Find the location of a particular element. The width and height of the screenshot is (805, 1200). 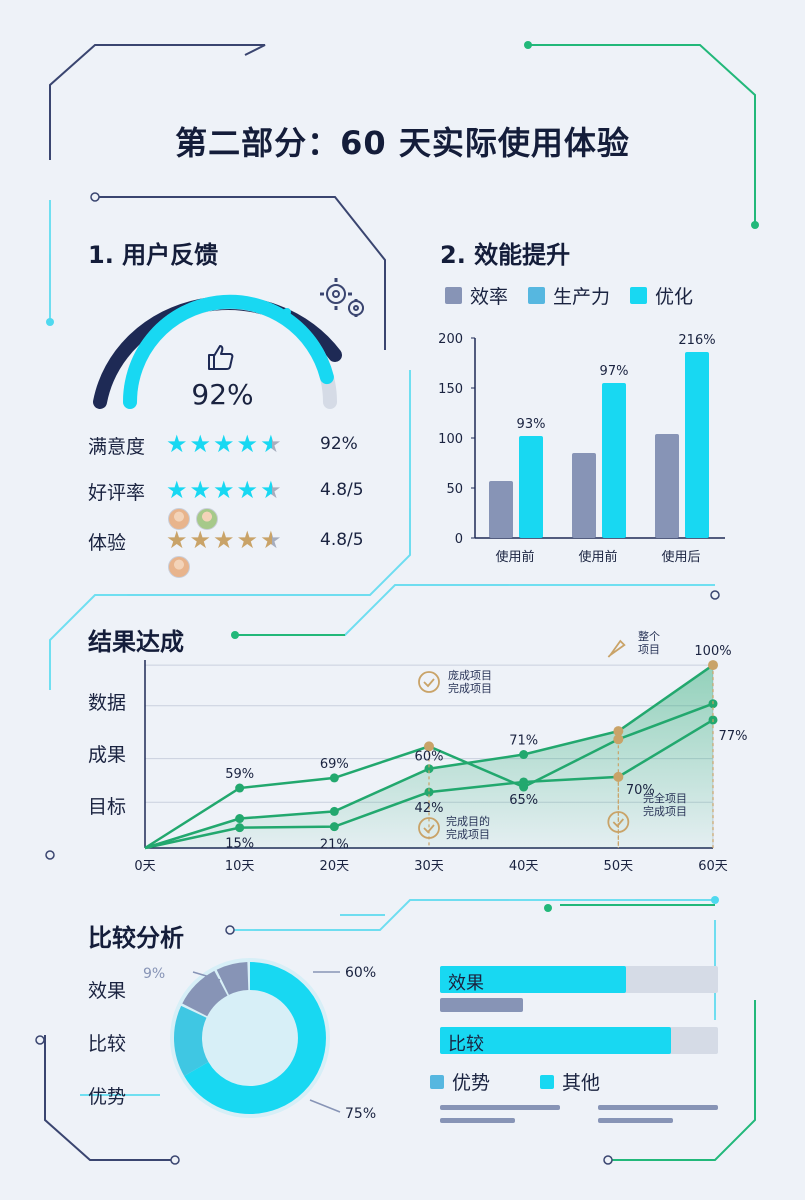

x-tick-label: 60天 is located at coordinates (713, 866).